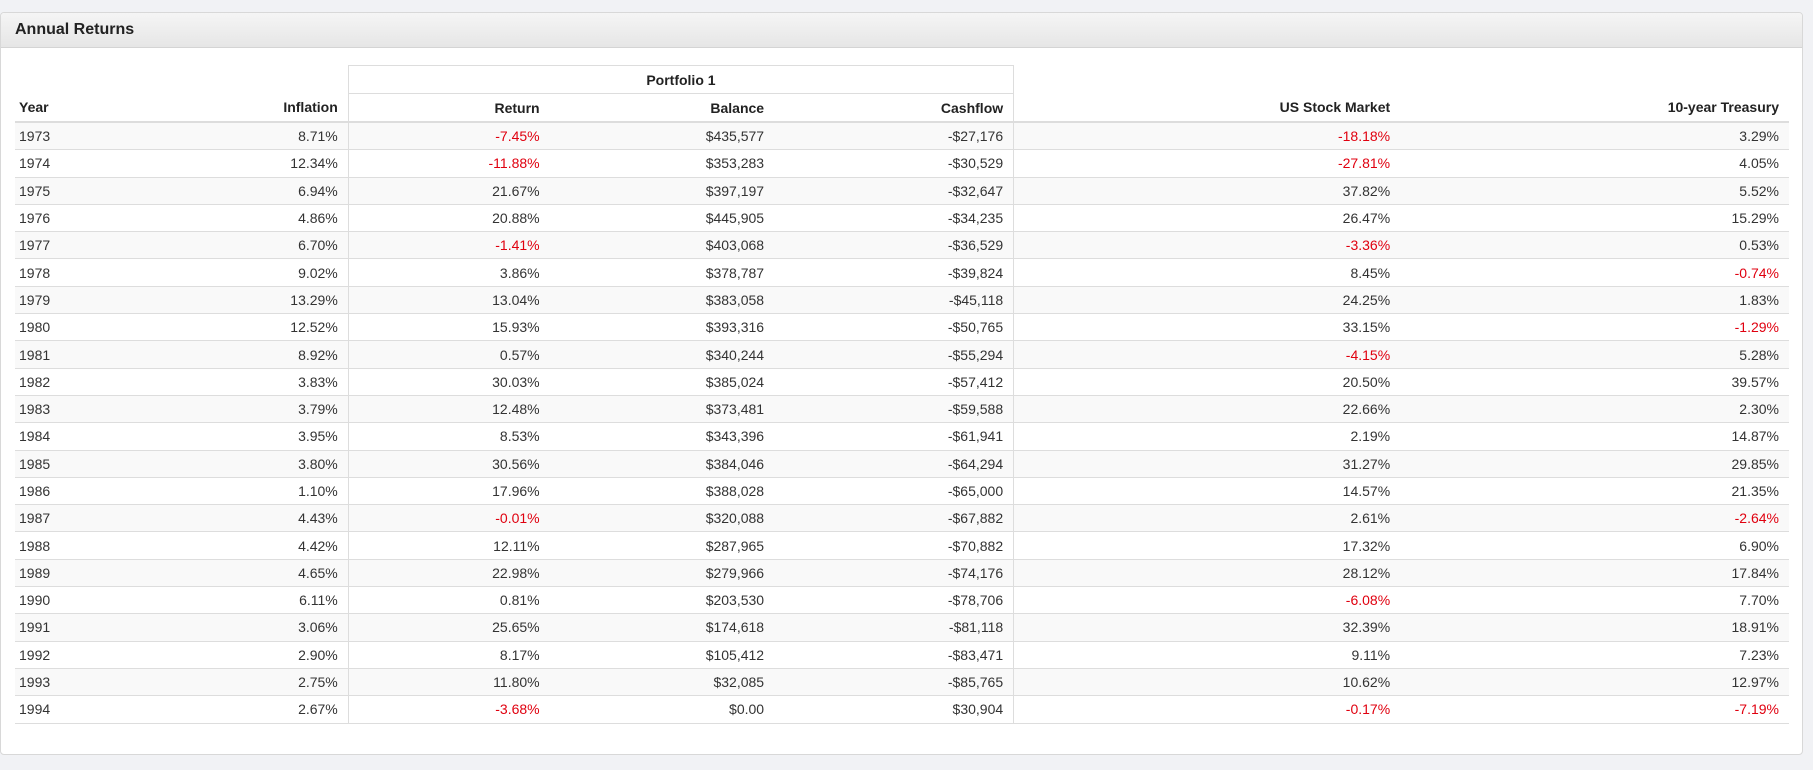 The height and width of the screenshot is (770, 1813). Describe the element at coordinates (1207, 299) in the screenshot. I see `cell-us-stock-market: 24.25%` at that location.